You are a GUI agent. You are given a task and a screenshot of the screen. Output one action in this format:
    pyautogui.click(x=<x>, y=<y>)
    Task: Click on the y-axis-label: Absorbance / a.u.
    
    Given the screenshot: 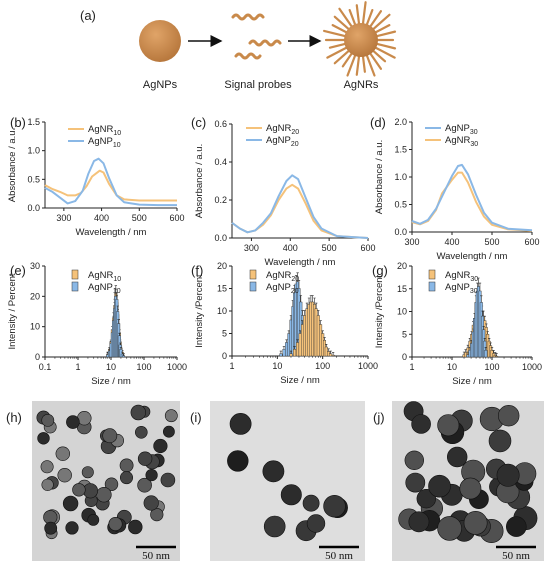 What is the action you would take?
    pyautogui.click(x=199, y=181)
    